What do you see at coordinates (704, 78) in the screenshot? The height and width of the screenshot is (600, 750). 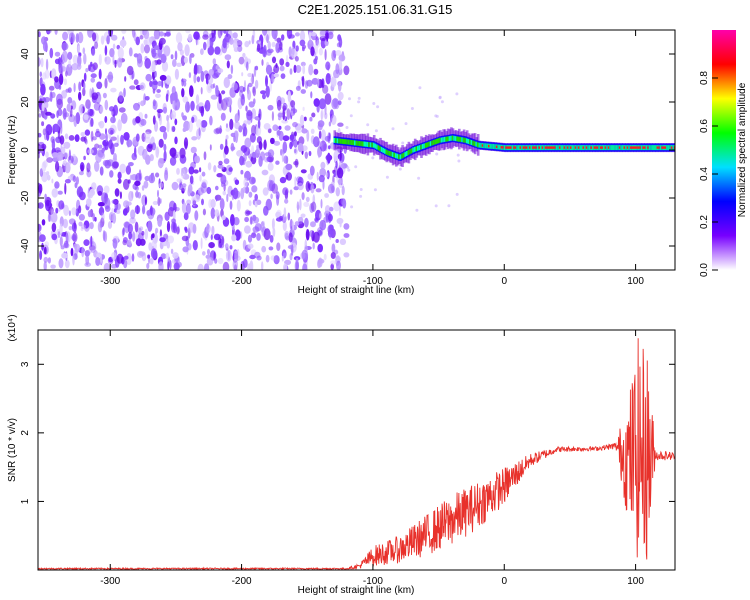 I see `colorbar-tick-label: 0.8` at bounding box center [704, 78].